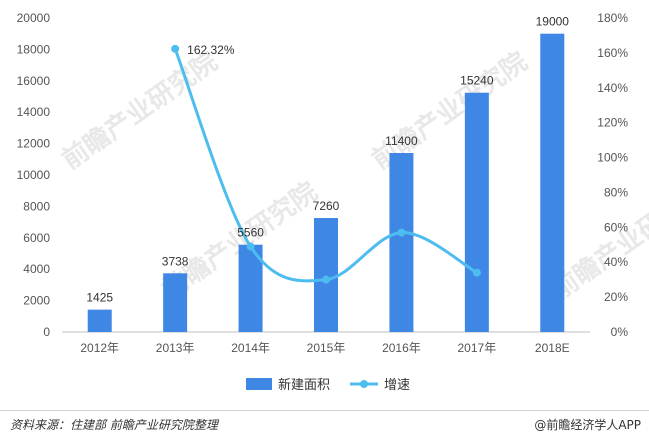  I want to click on right-axis-tick-label: 80%, so click(616, 192).